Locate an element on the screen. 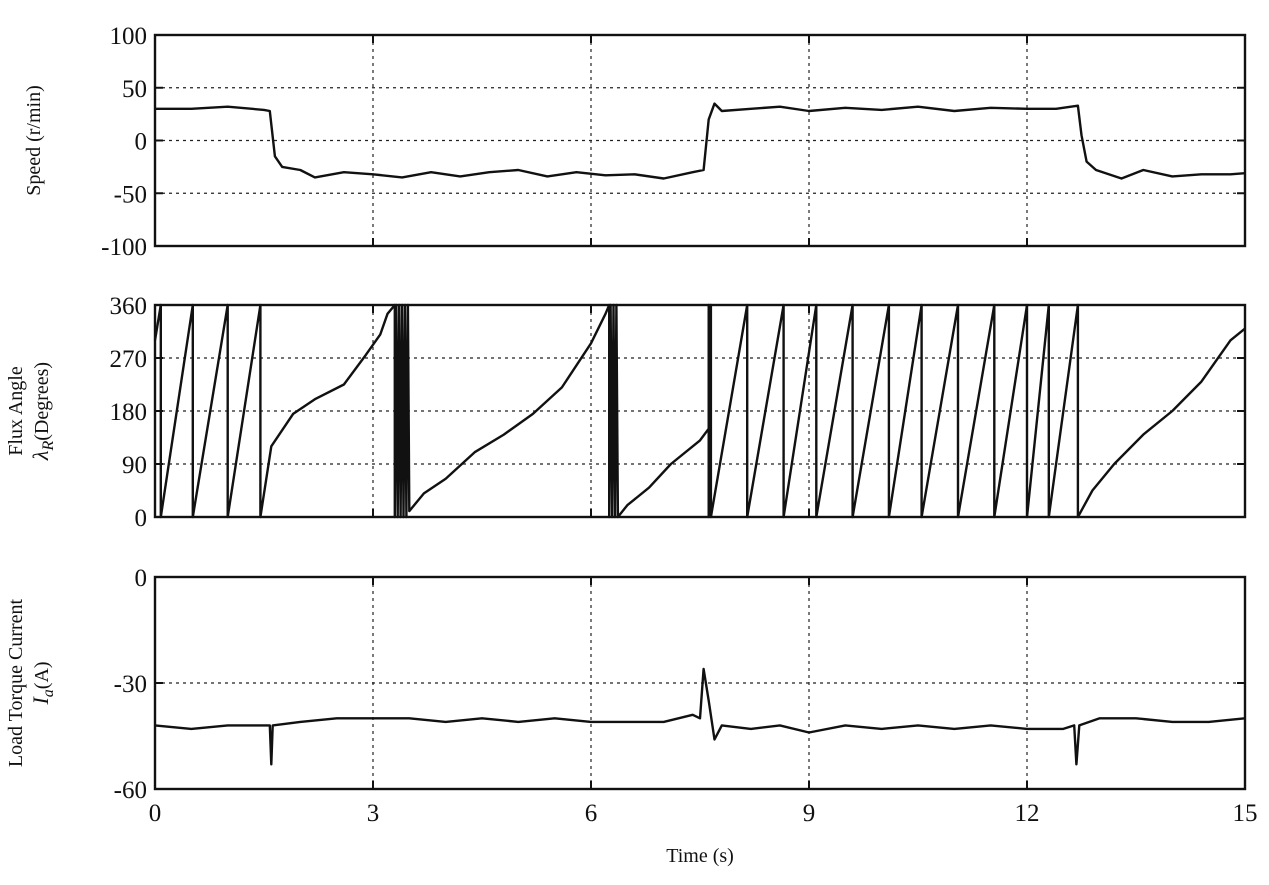 This screenshot has height=885, width=1269. y-axis-label: Speed (r/min) is located at coordinates (34, 140).